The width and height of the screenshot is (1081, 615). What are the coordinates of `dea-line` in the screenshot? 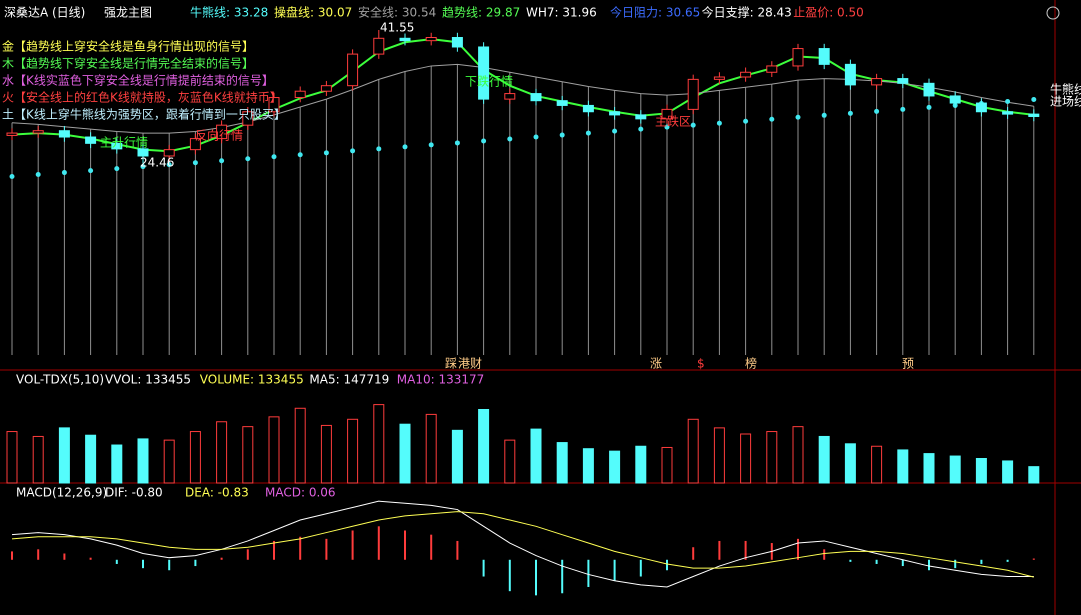 It's located at (522, 544).